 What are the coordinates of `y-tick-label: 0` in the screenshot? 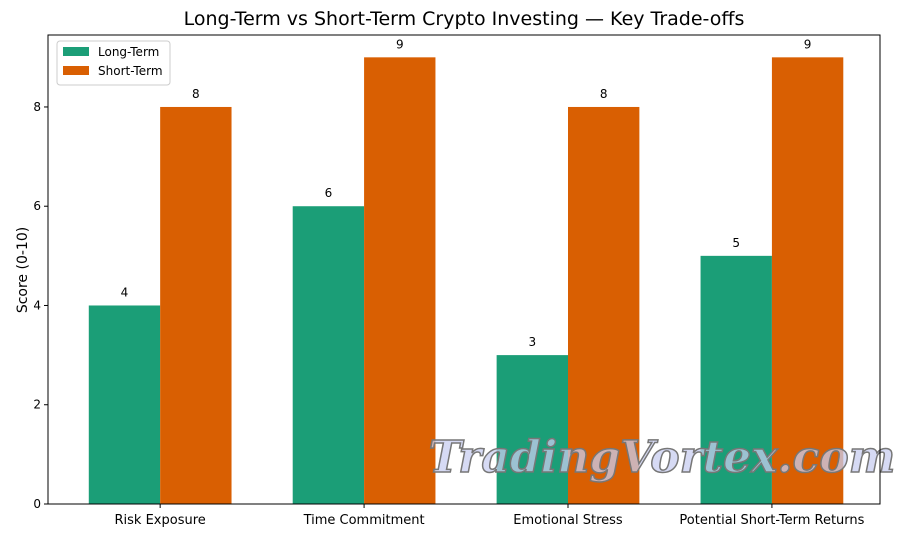 It's located at (37, 504).